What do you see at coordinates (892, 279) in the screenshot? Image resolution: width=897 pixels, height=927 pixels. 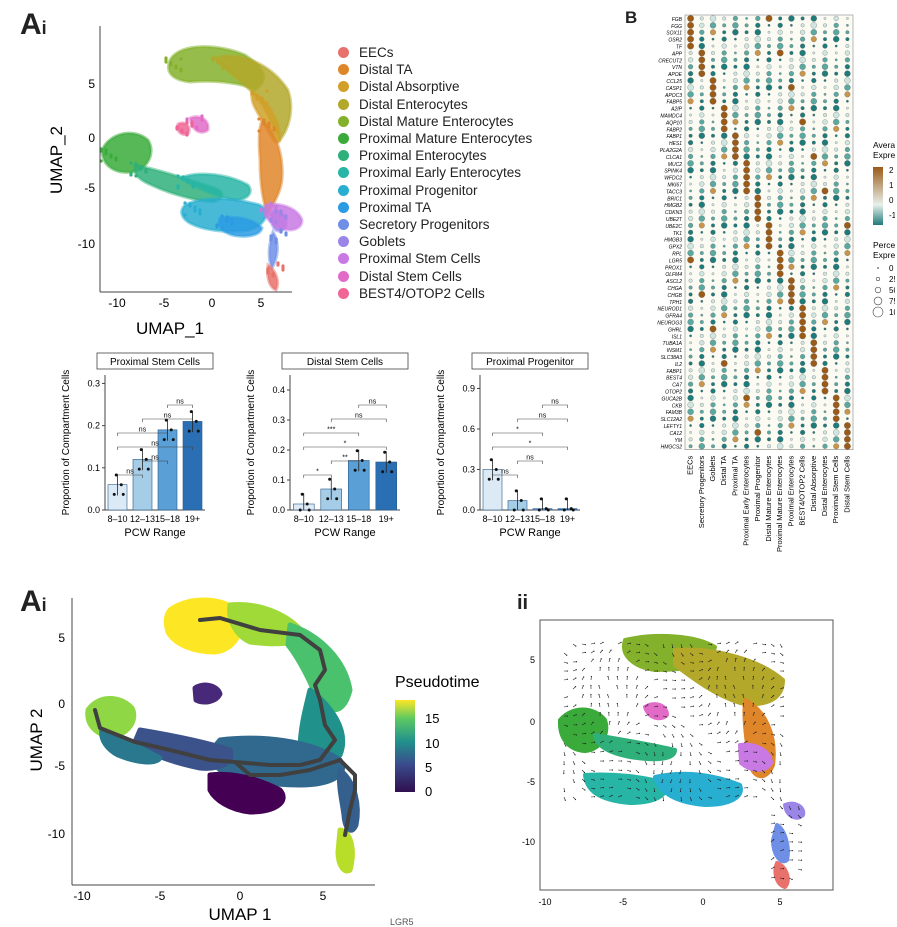 I see `size-tick: 25` at bounding box center [892, 279].